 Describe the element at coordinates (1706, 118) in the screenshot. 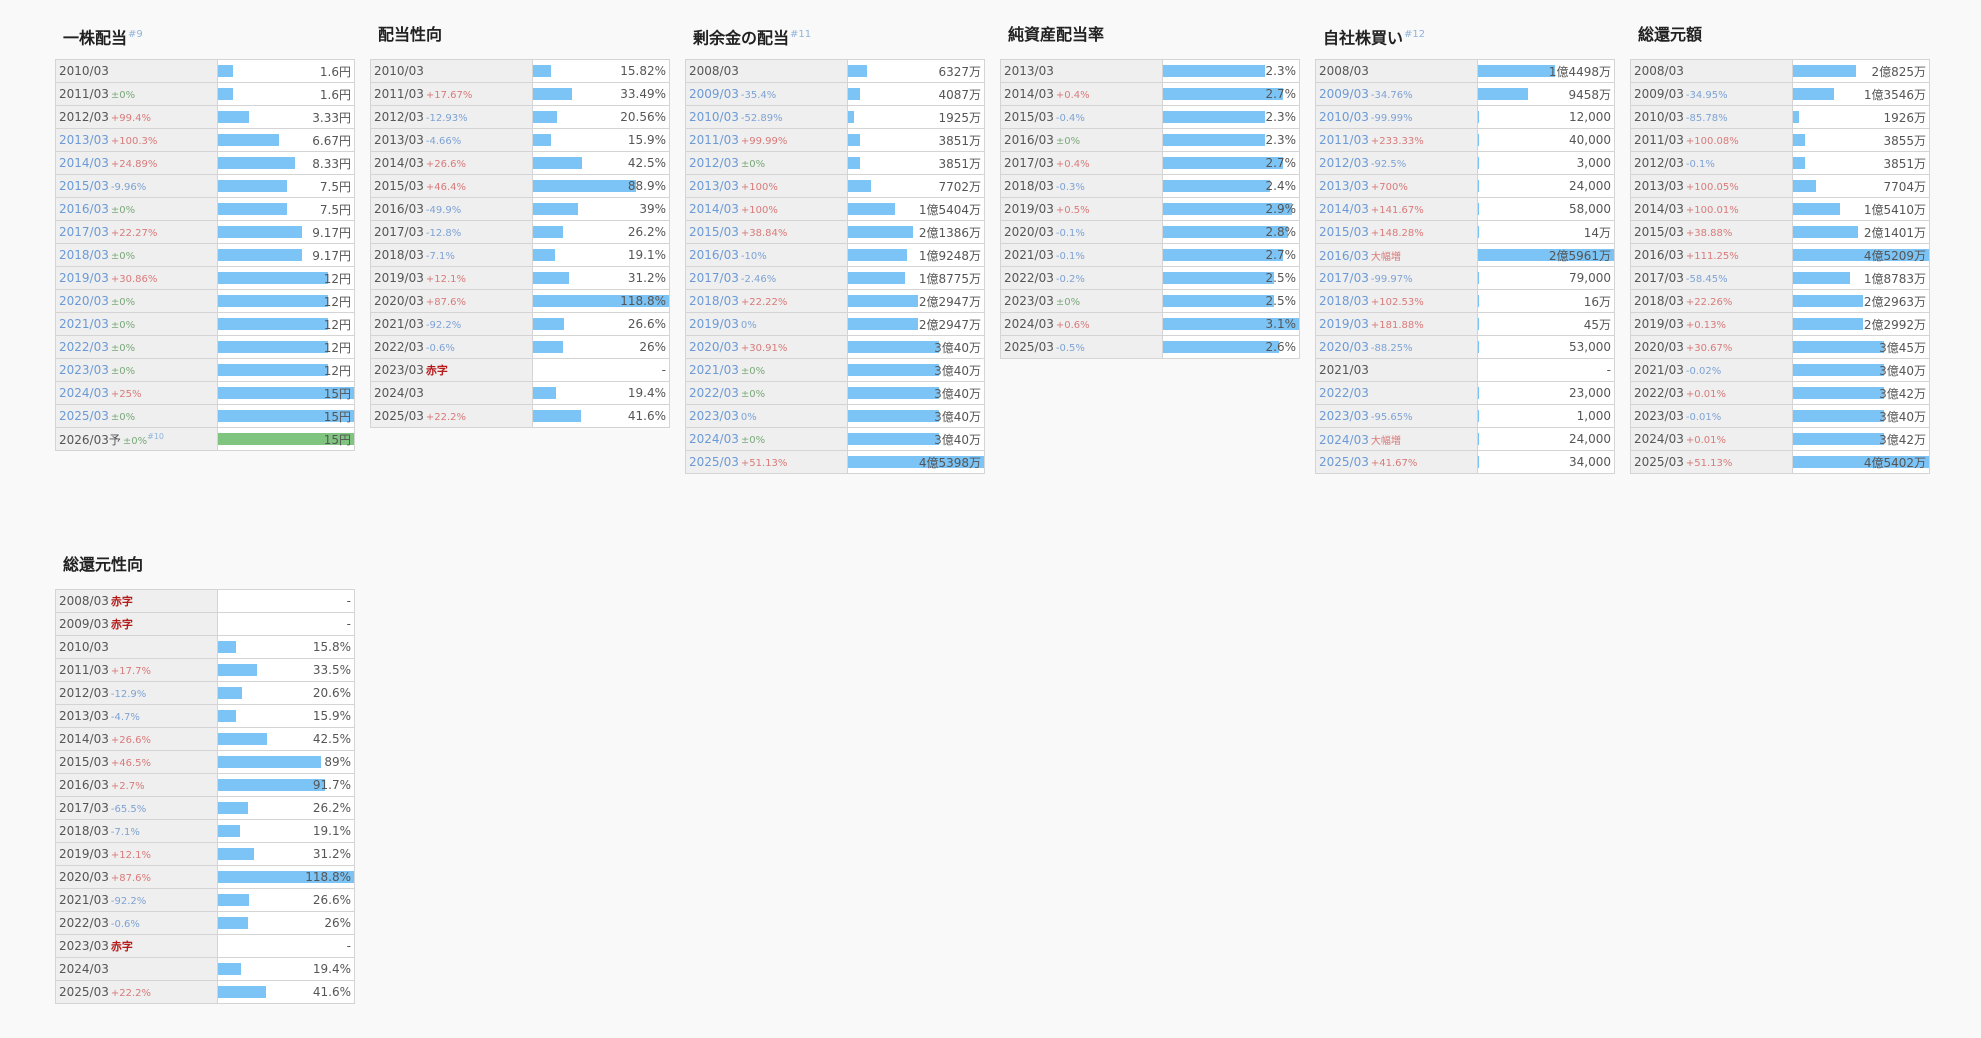

I see `change-label: -85.78%` at that location.